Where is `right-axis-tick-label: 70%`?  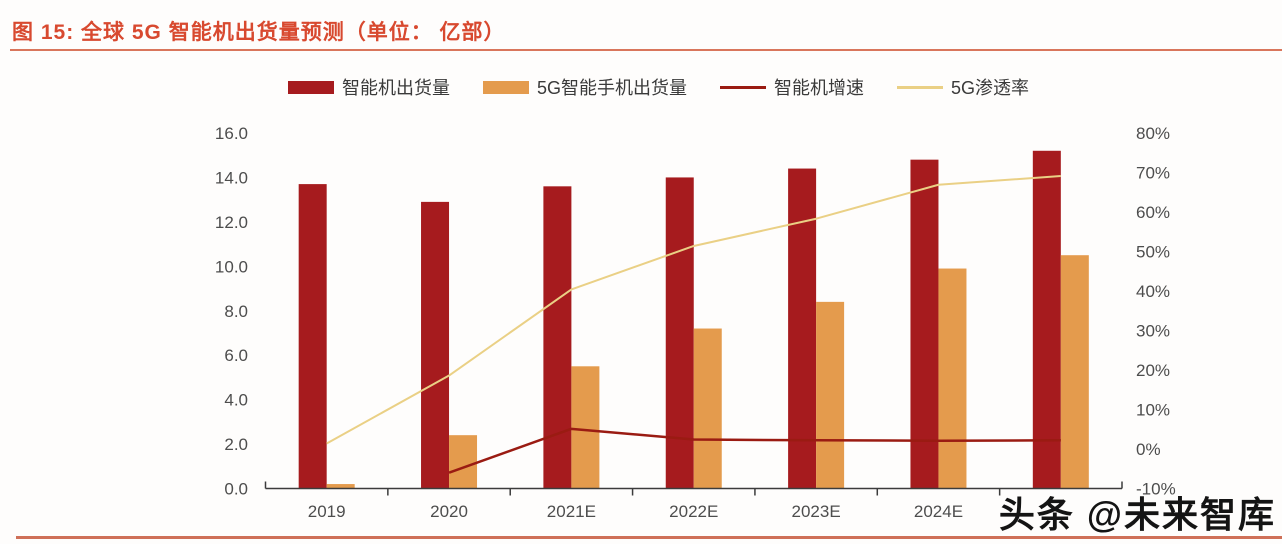
right-axis-tick-label: 70% is located at coordinates (1153, 173).